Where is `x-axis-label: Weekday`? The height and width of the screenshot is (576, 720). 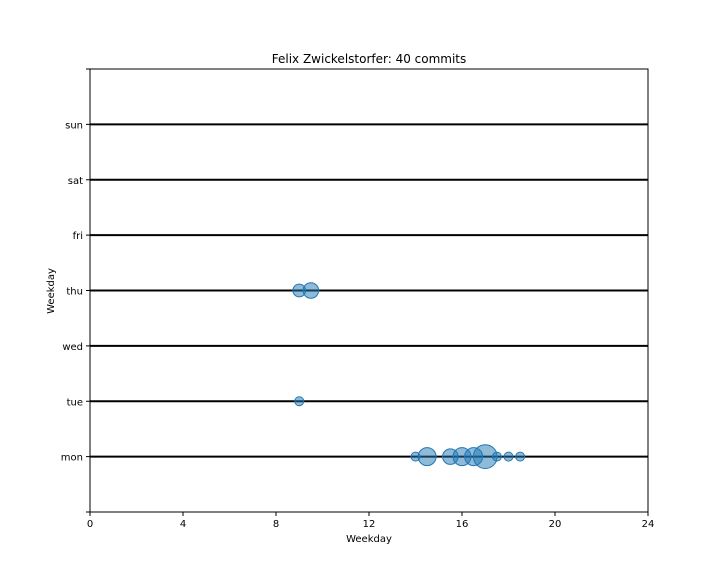
x-axis-label: Weekday is located at coordinates (369, 539).